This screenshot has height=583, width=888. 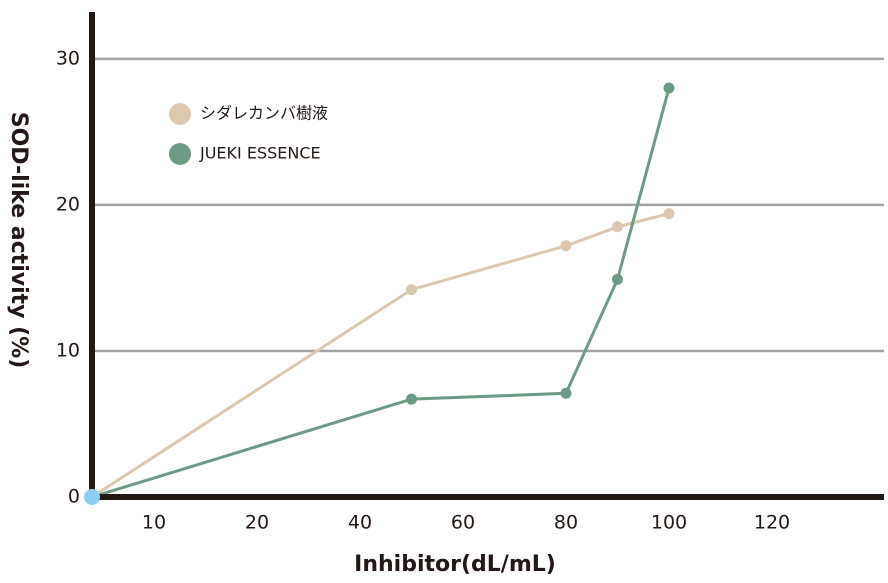 What do you see at coordinates (360, 523) in the screenshot?
I see `x-tick-label: 40` at bounding box center [360, 523].